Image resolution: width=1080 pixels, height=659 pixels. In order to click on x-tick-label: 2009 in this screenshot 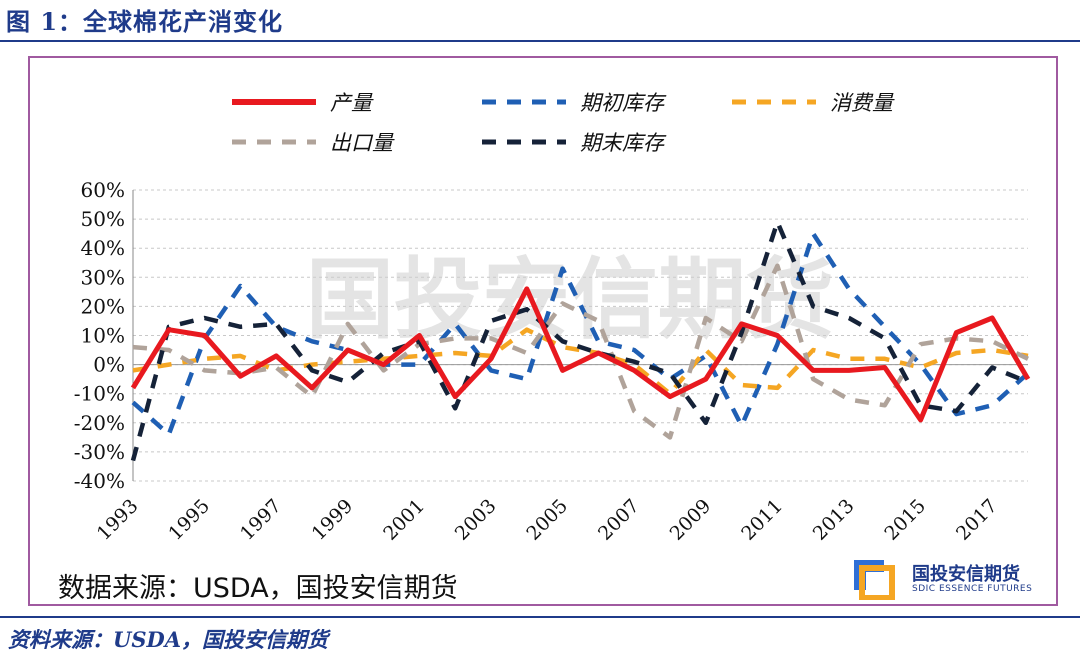, I will do `click(691, 520)`.